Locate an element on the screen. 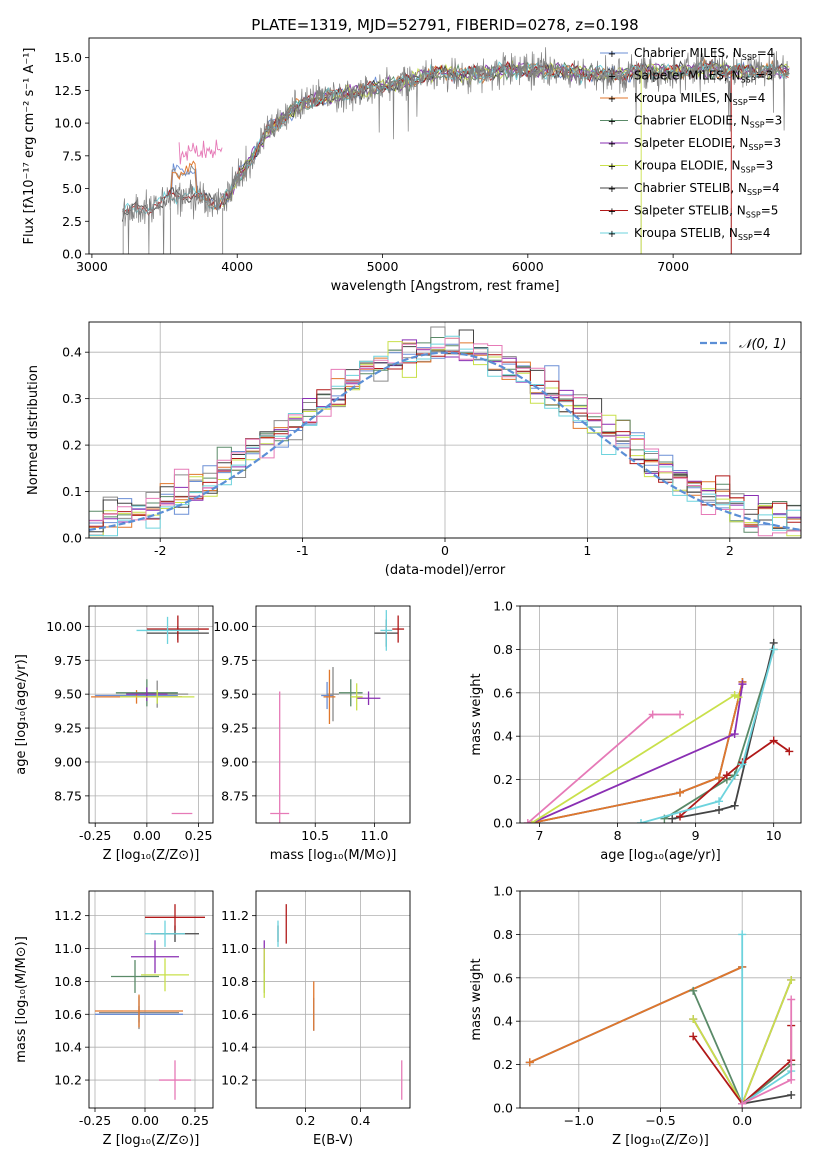 Image resolution: width=819 pixels, height=1170 pixels. x-tick-label: -2 is located at coordinates (160, 550).